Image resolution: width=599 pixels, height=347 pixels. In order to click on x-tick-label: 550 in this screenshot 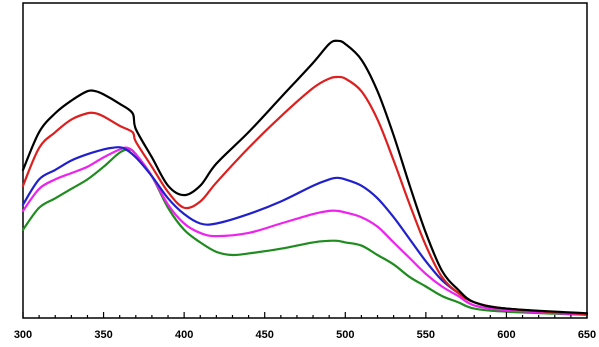, I will do `click(426, 335)`.